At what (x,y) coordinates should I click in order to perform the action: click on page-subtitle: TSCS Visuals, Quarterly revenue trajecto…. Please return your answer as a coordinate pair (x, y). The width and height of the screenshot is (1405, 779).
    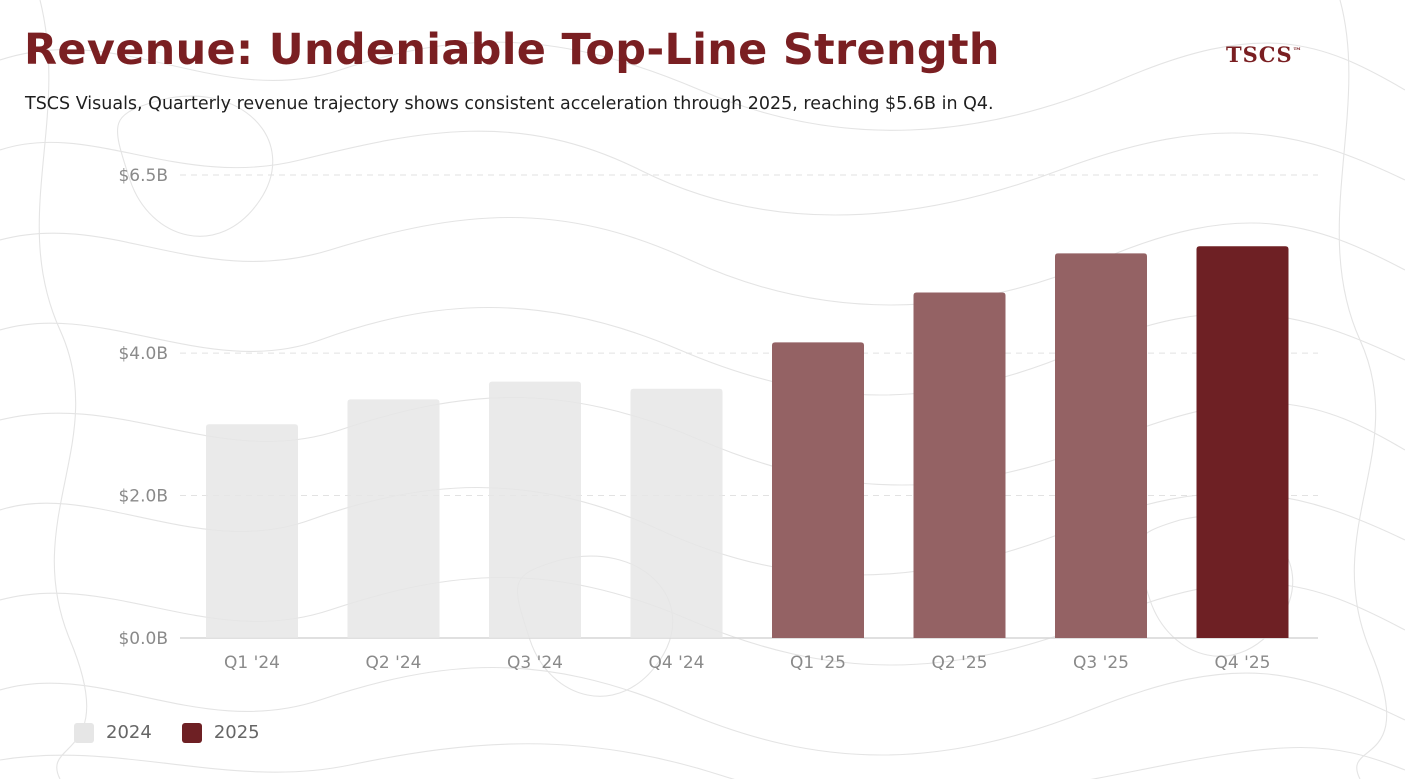
    Looking at the image, I should click on (509, 104).